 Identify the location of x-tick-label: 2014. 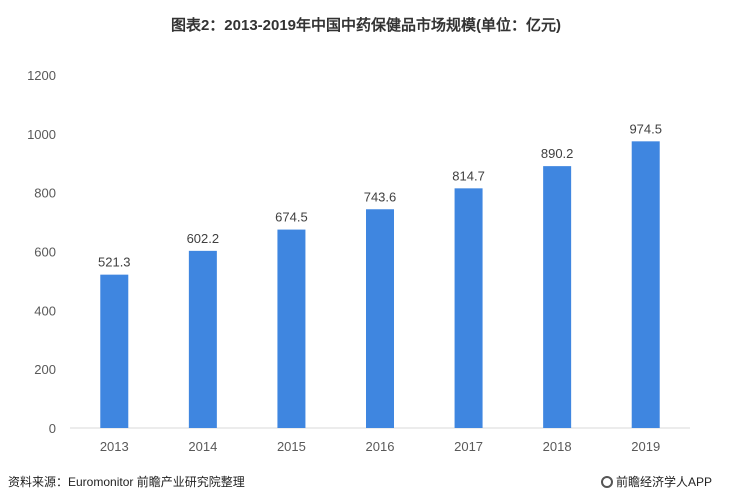
(202, 446).